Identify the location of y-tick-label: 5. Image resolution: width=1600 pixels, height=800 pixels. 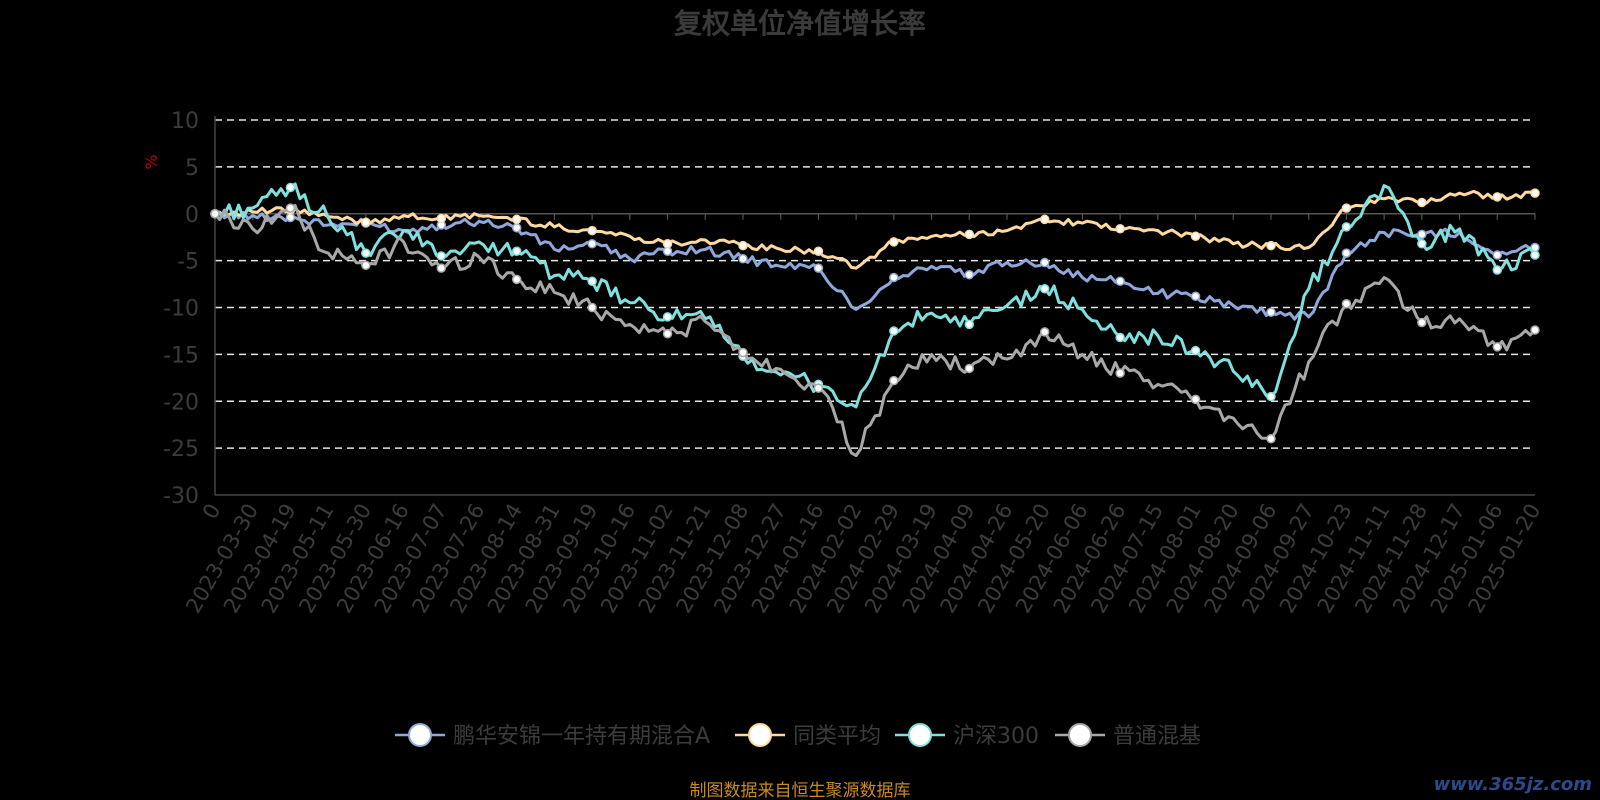
(192, 168).